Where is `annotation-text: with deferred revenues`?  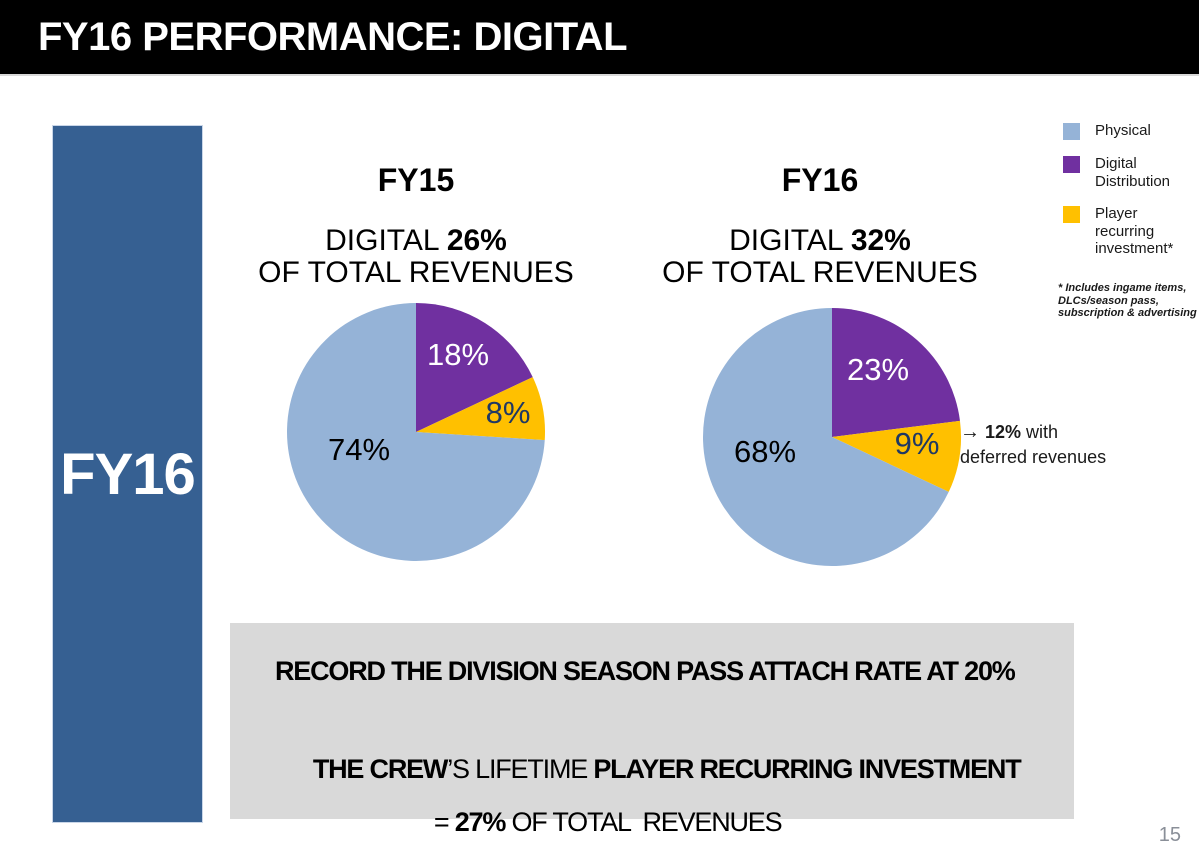
annotation-text: with deferred revenues is located at coordinates (1033, 444).